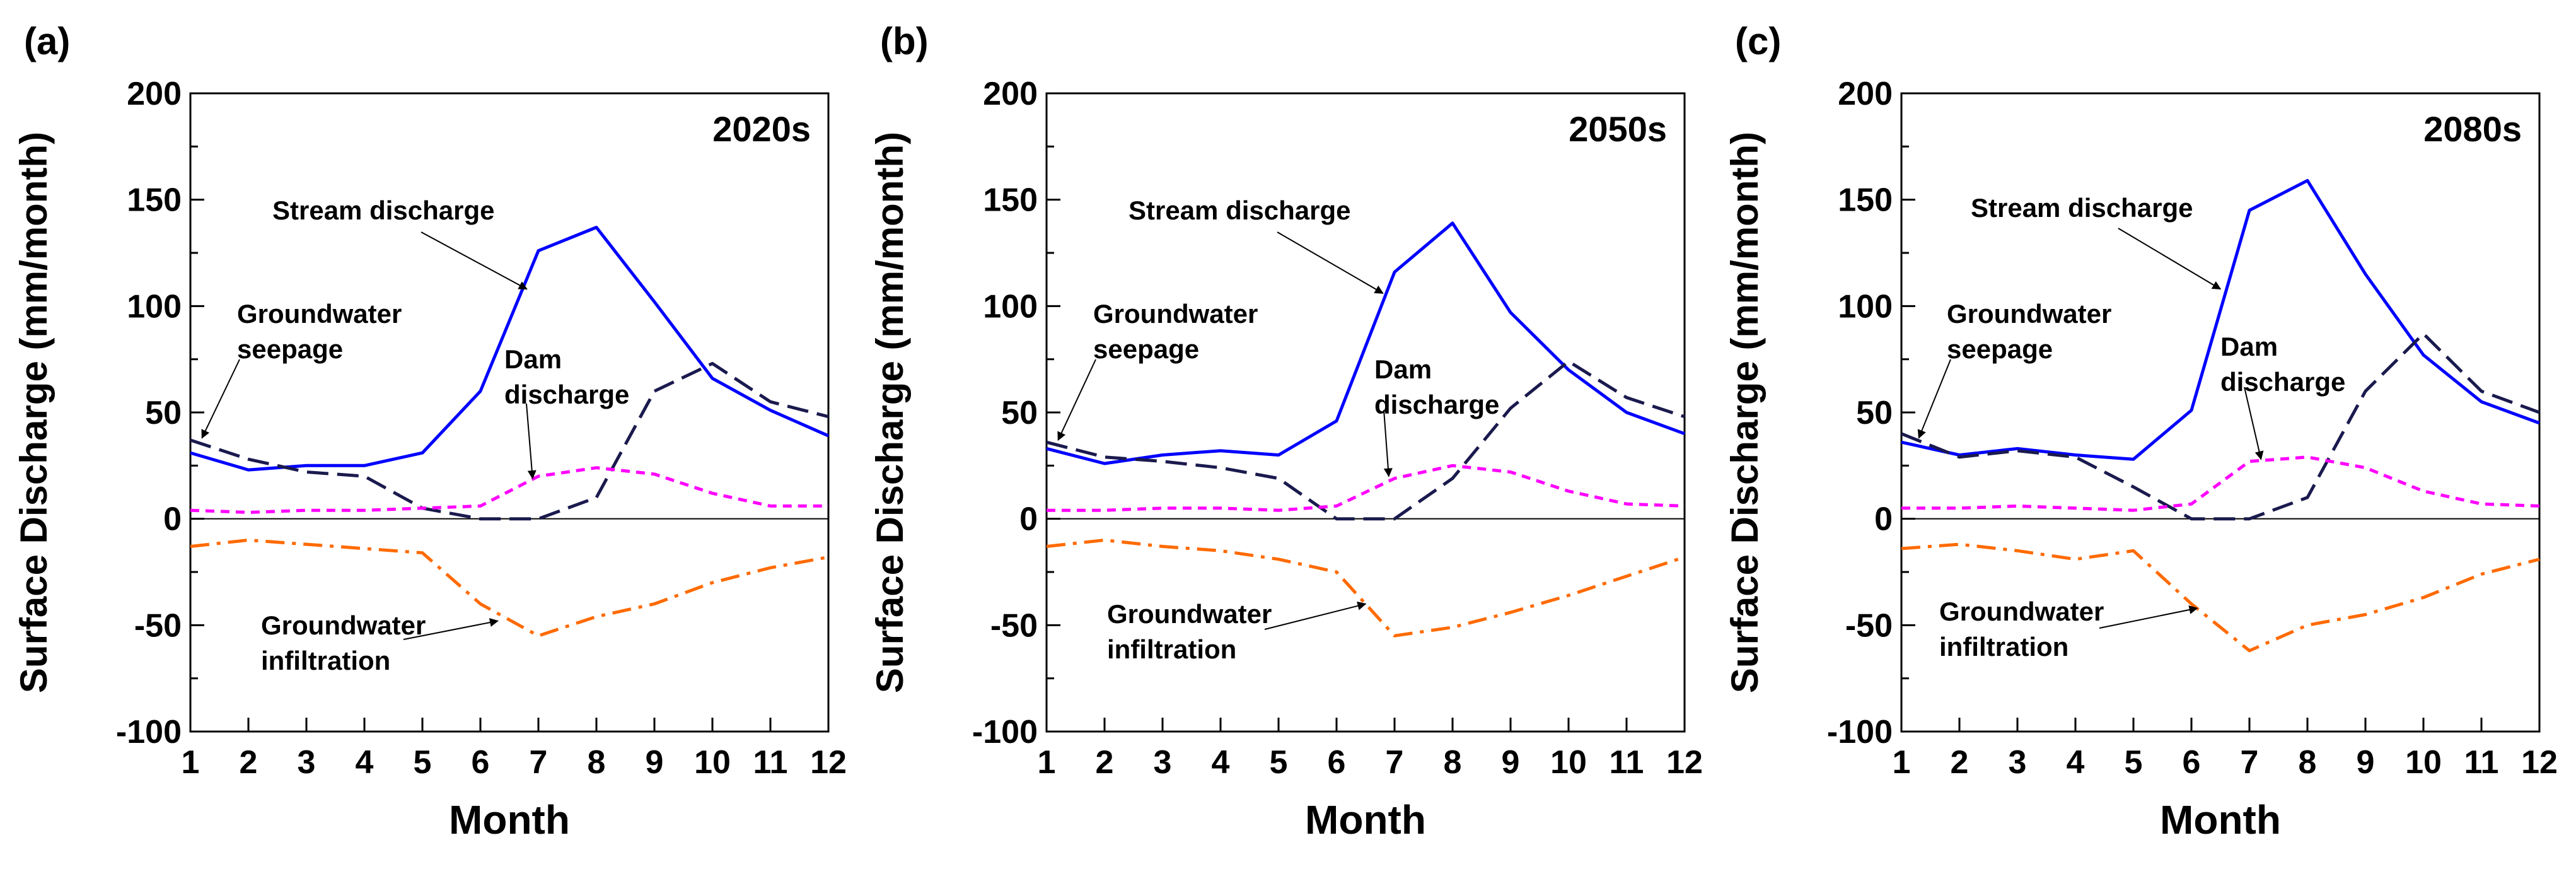  I want to click on chart-title: 2080s, so click(2472, 129).